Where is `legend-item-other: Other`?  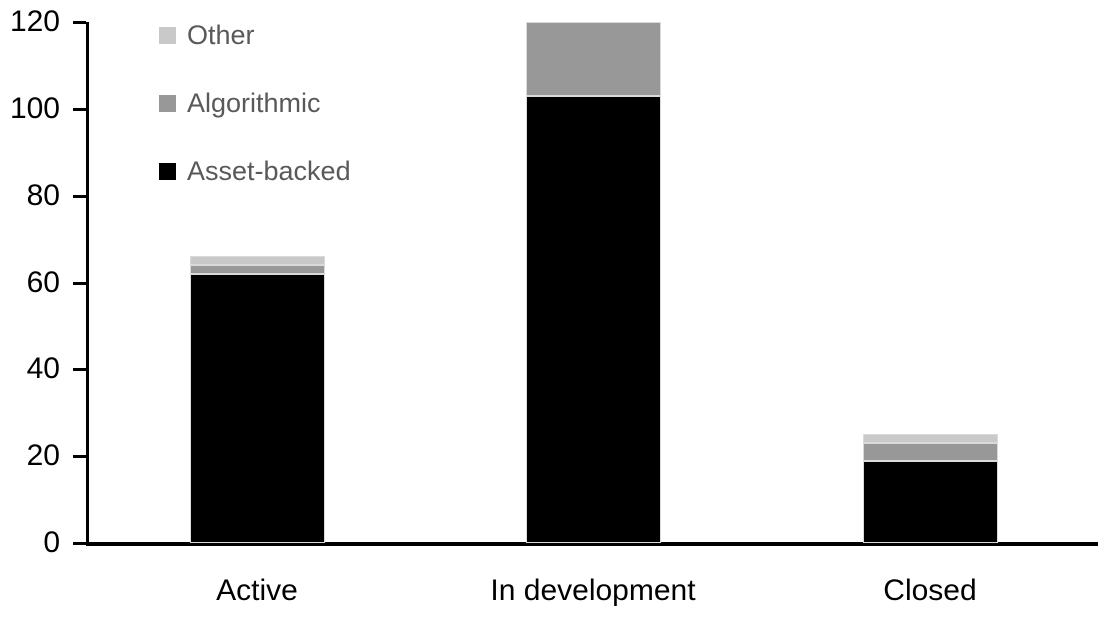 legend-item-other: Other is located at coordinates (255, 35).